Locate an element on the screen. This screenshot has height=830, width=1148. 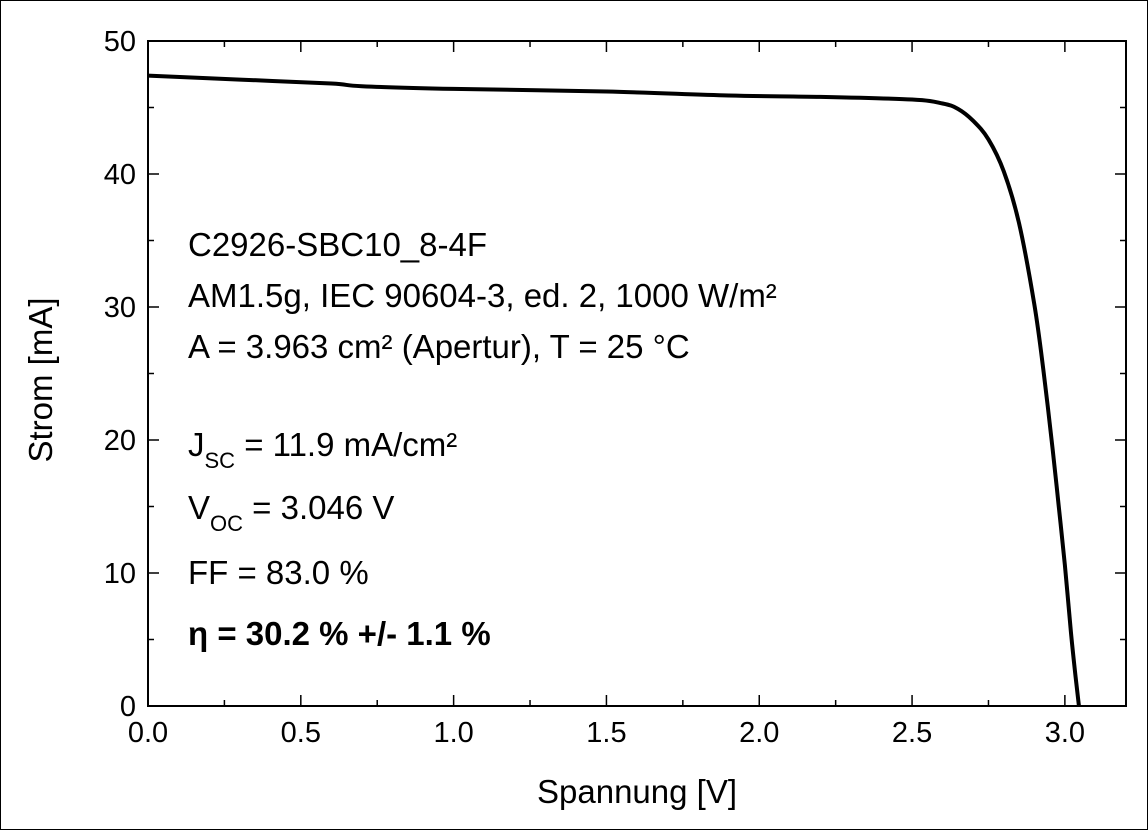
y-tick-label: 20 is located at coordinates (120, 441).